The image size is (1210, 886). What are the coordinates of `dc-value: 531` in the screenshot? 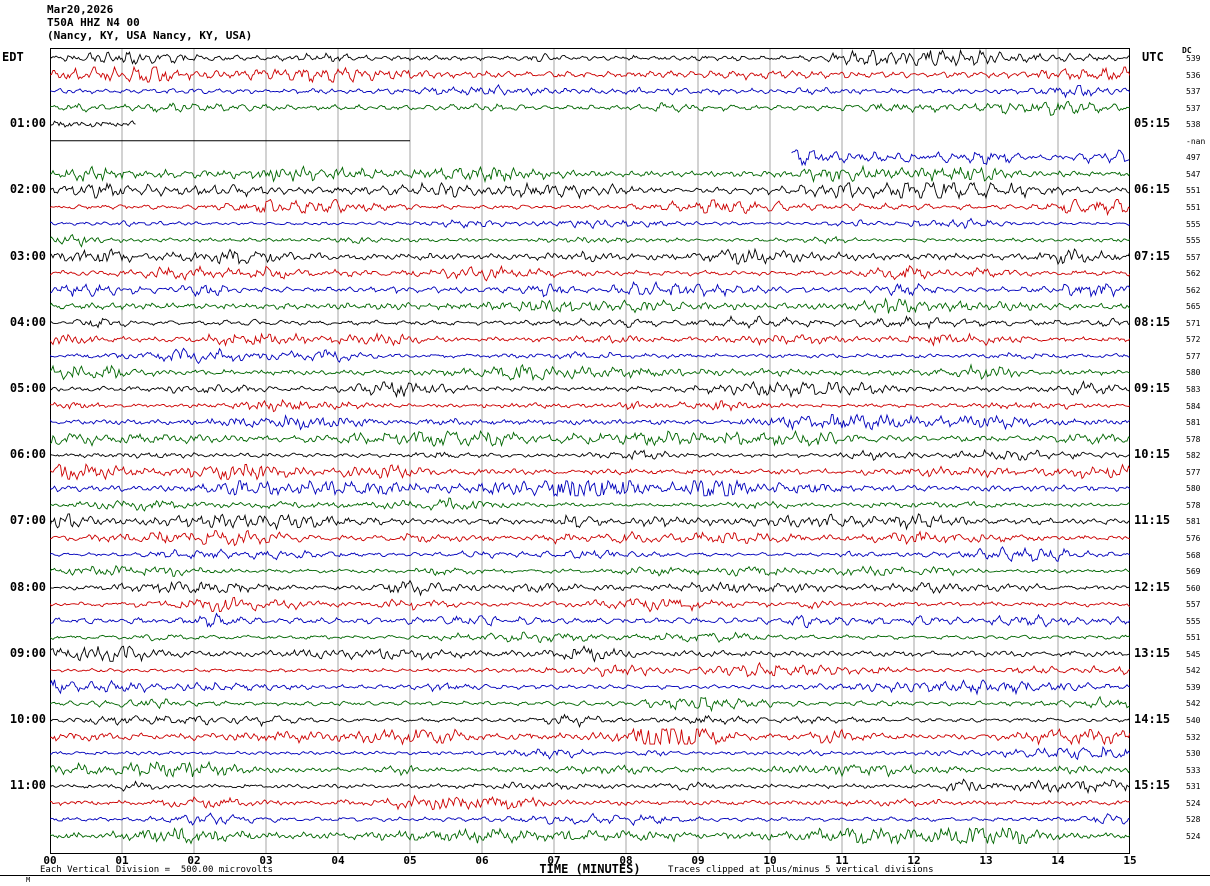 It's located at (1193, 787).